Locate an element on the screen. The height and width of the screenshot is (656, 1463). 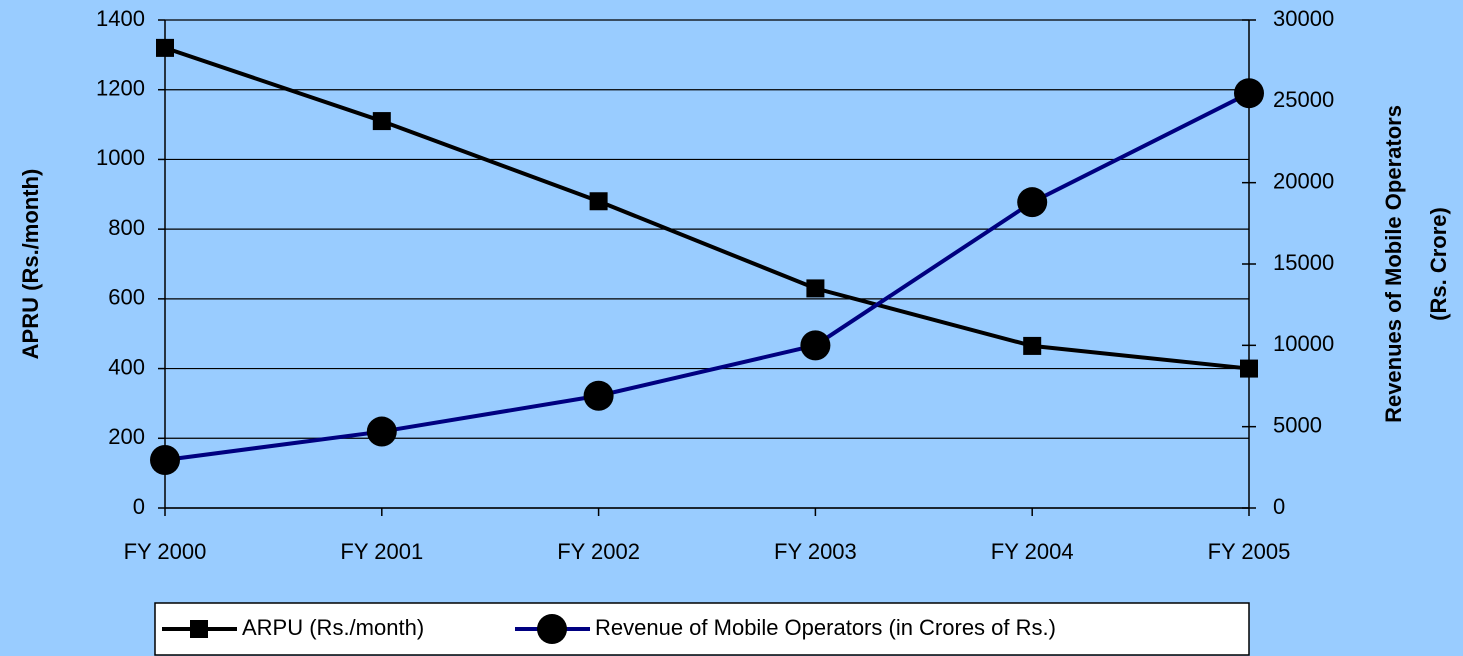
y-tick-label: 800 is located at coordinates (126, 227).